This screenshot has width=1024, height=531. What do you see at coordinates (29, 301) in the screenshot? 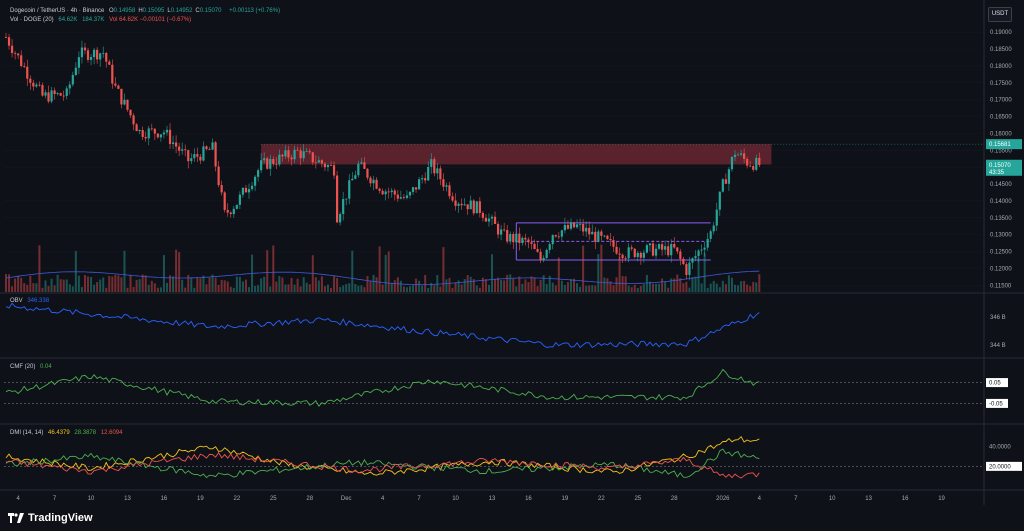
I see `obv-legend: OBV 346.338` at bounding box center [29, 301].